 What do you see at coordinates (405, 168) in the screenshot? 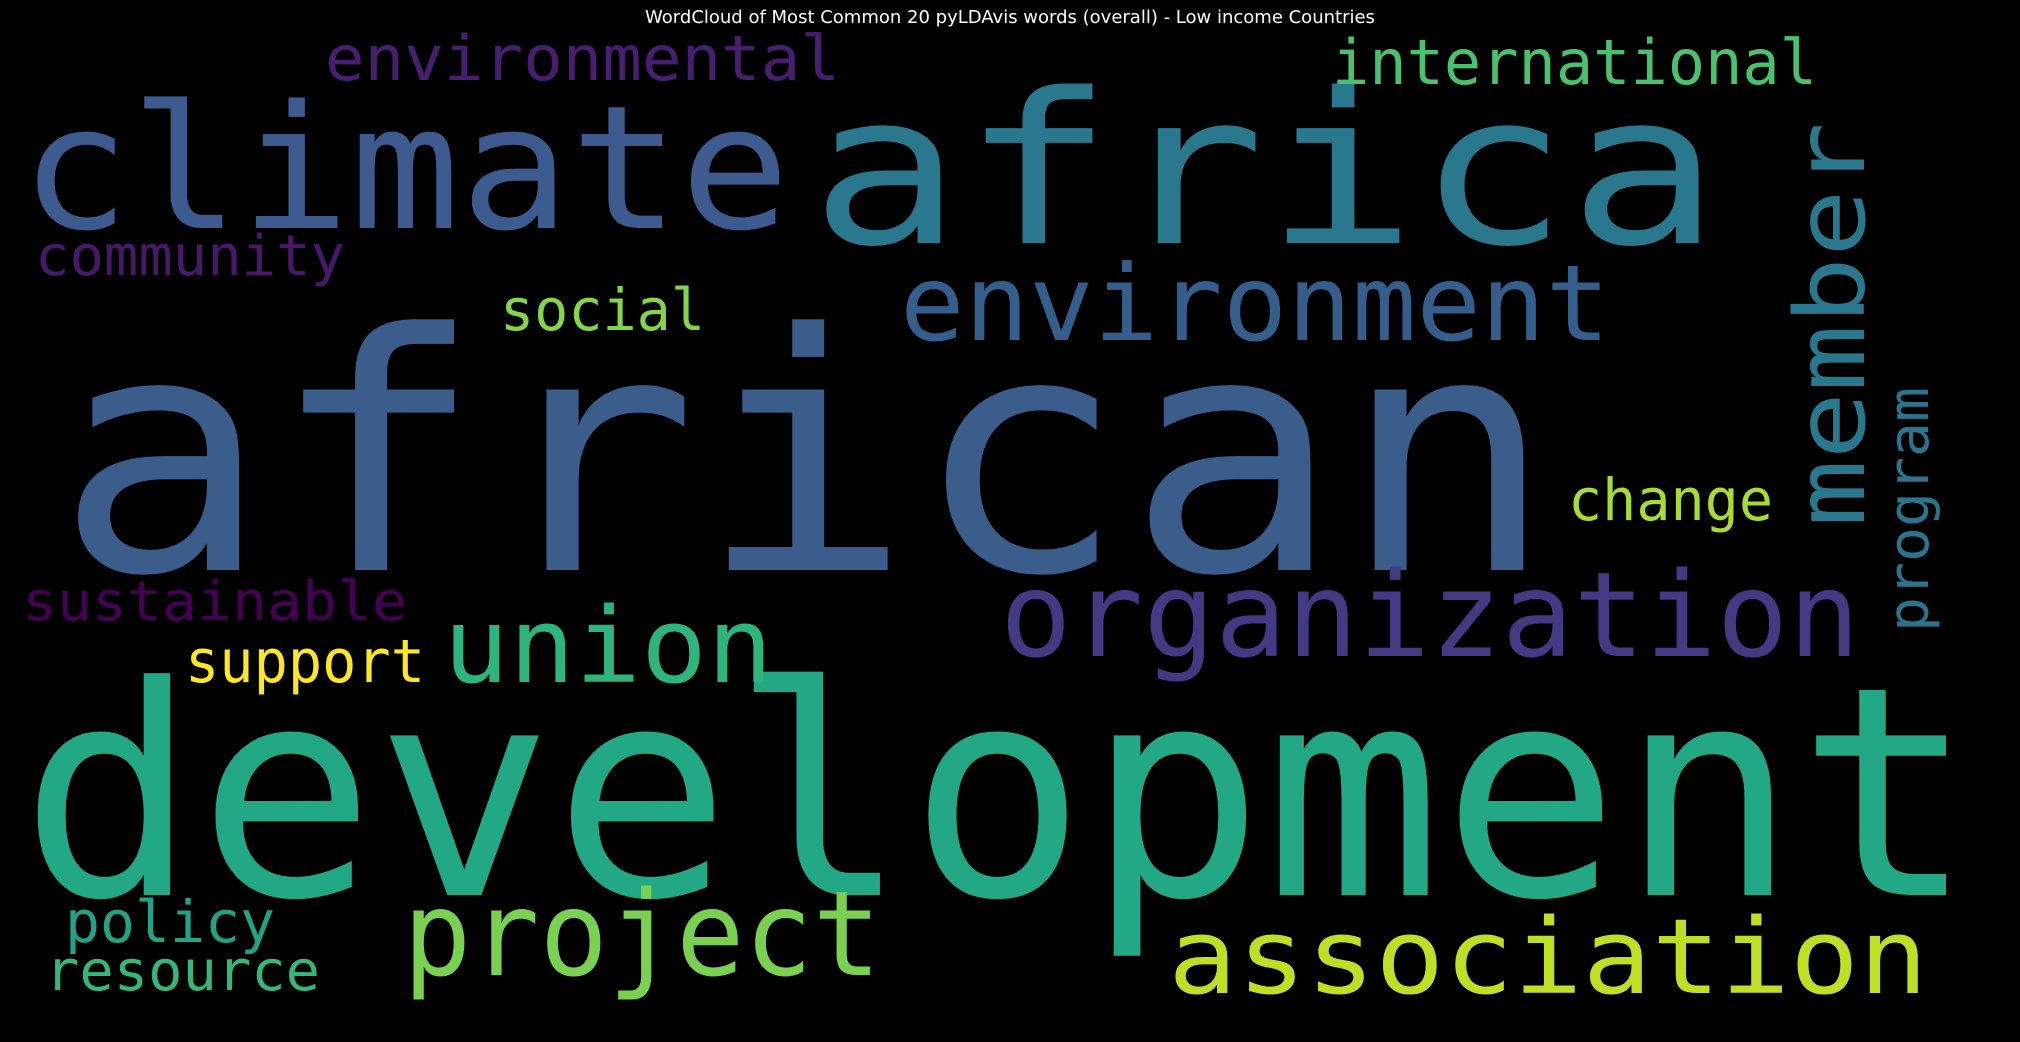
I see `word-climate: climate` at bounding box center [405, 168].